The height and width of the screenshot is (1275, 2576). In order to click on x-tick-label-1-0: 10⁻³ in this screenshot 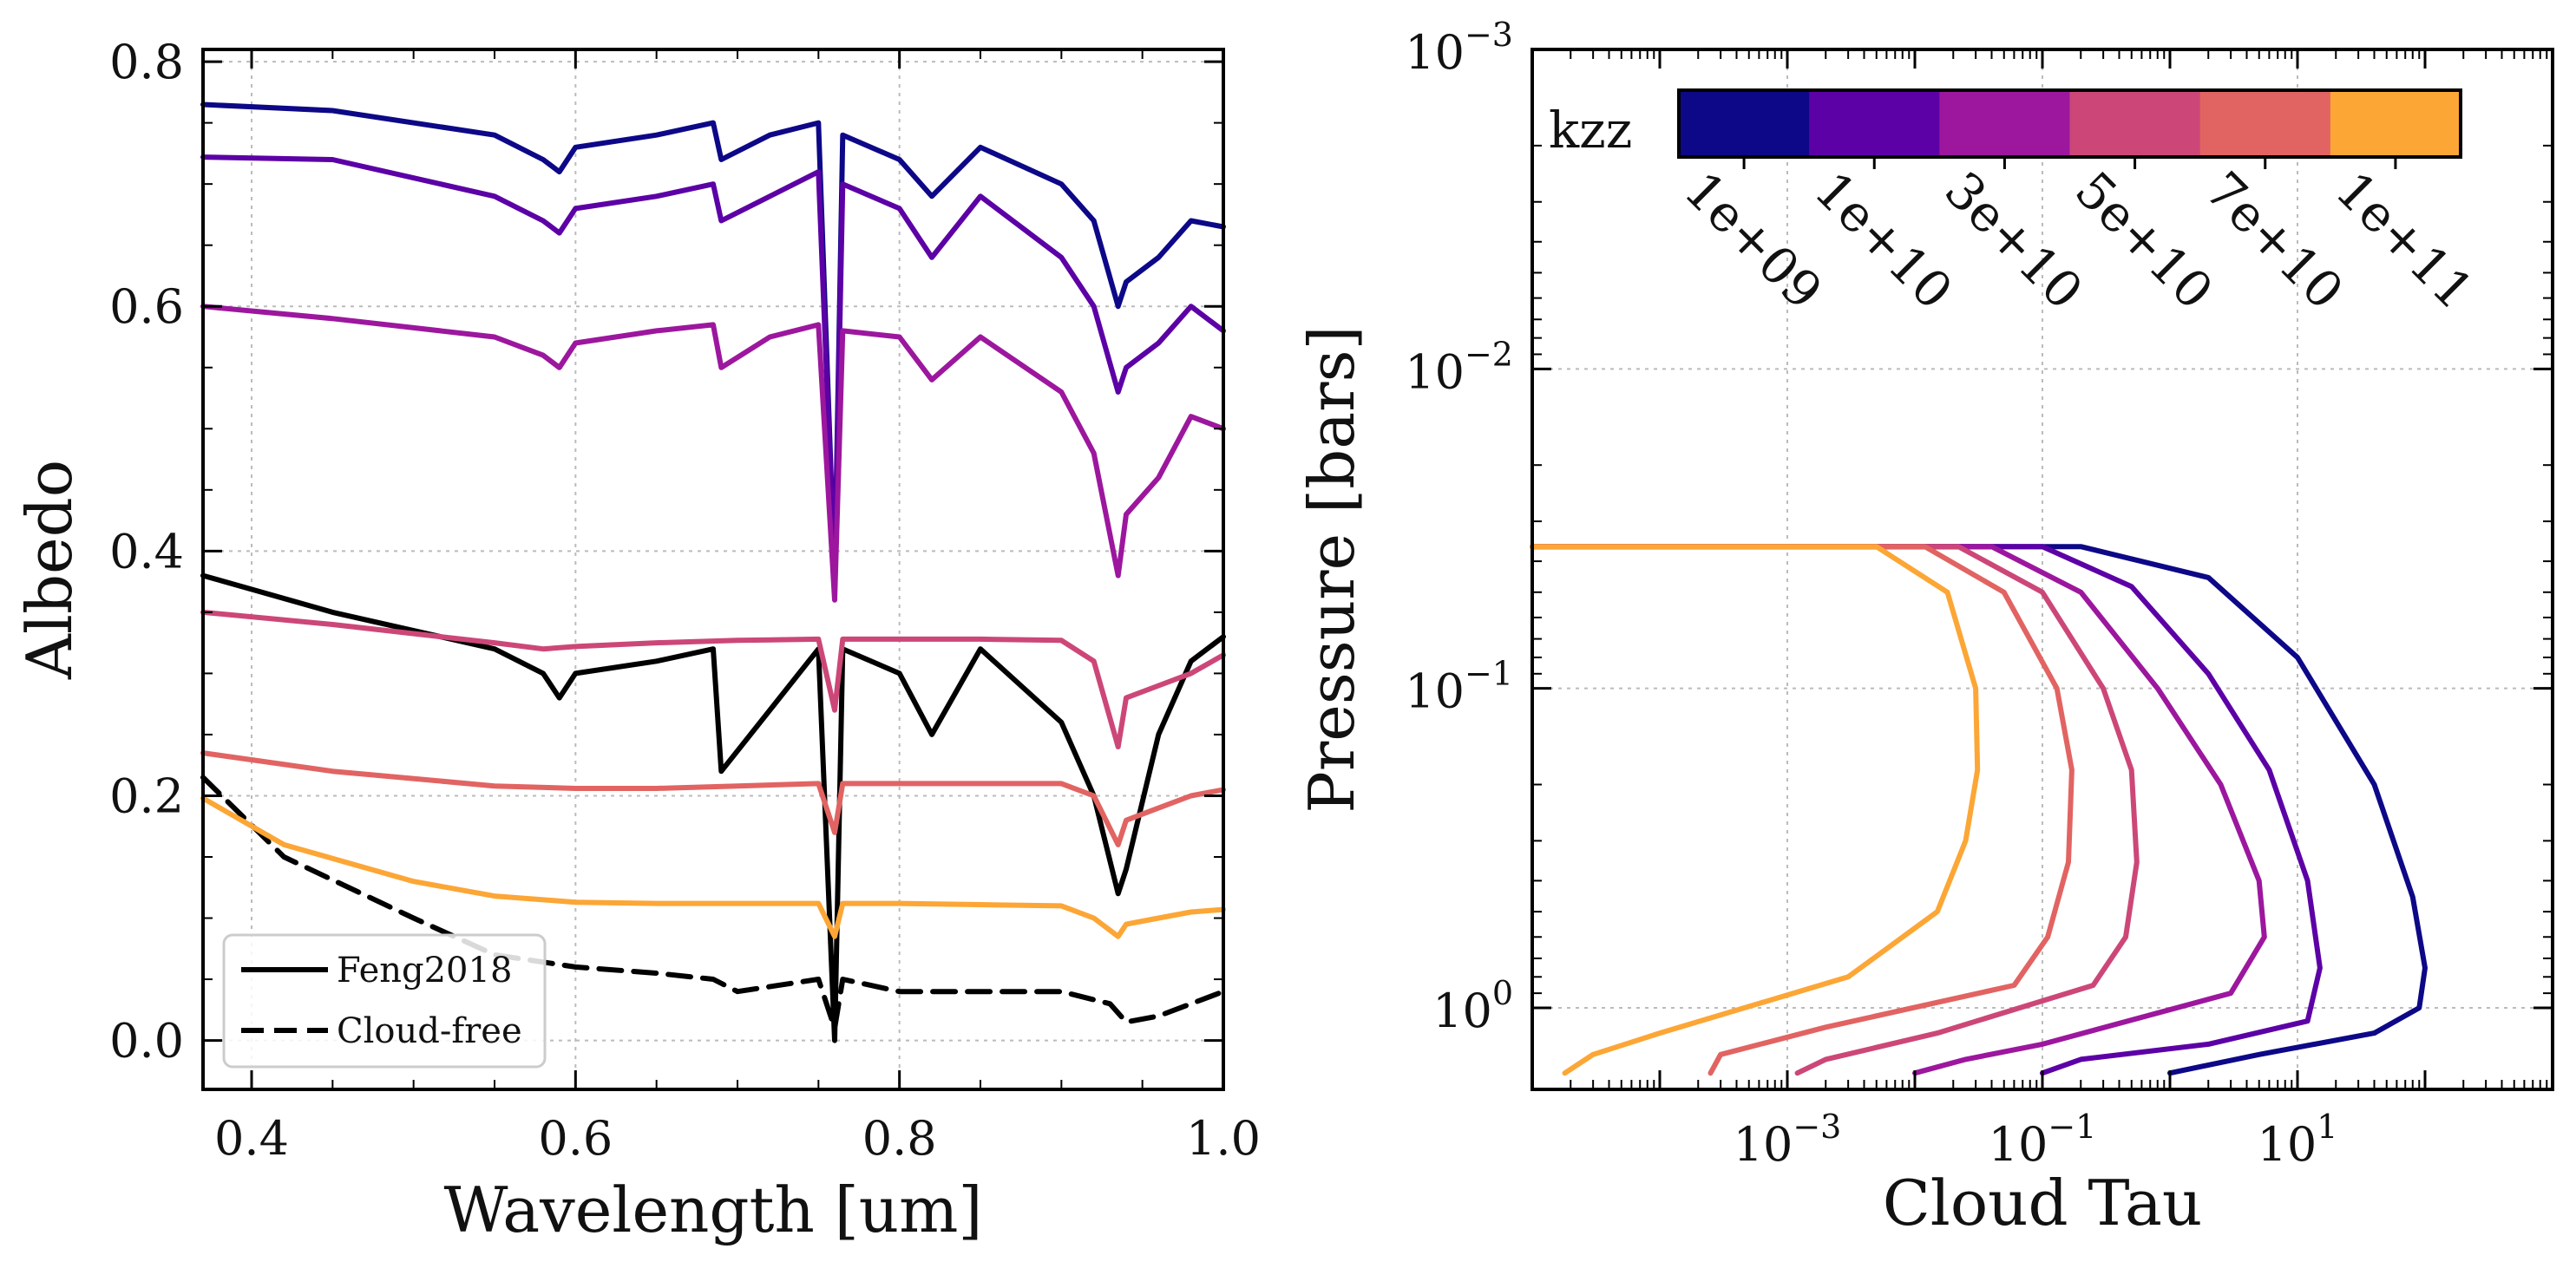, I will do `click(1788, 1140)`.